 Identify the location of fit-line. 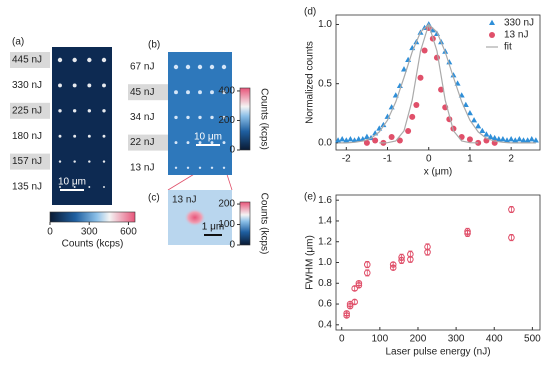
(437, 83).